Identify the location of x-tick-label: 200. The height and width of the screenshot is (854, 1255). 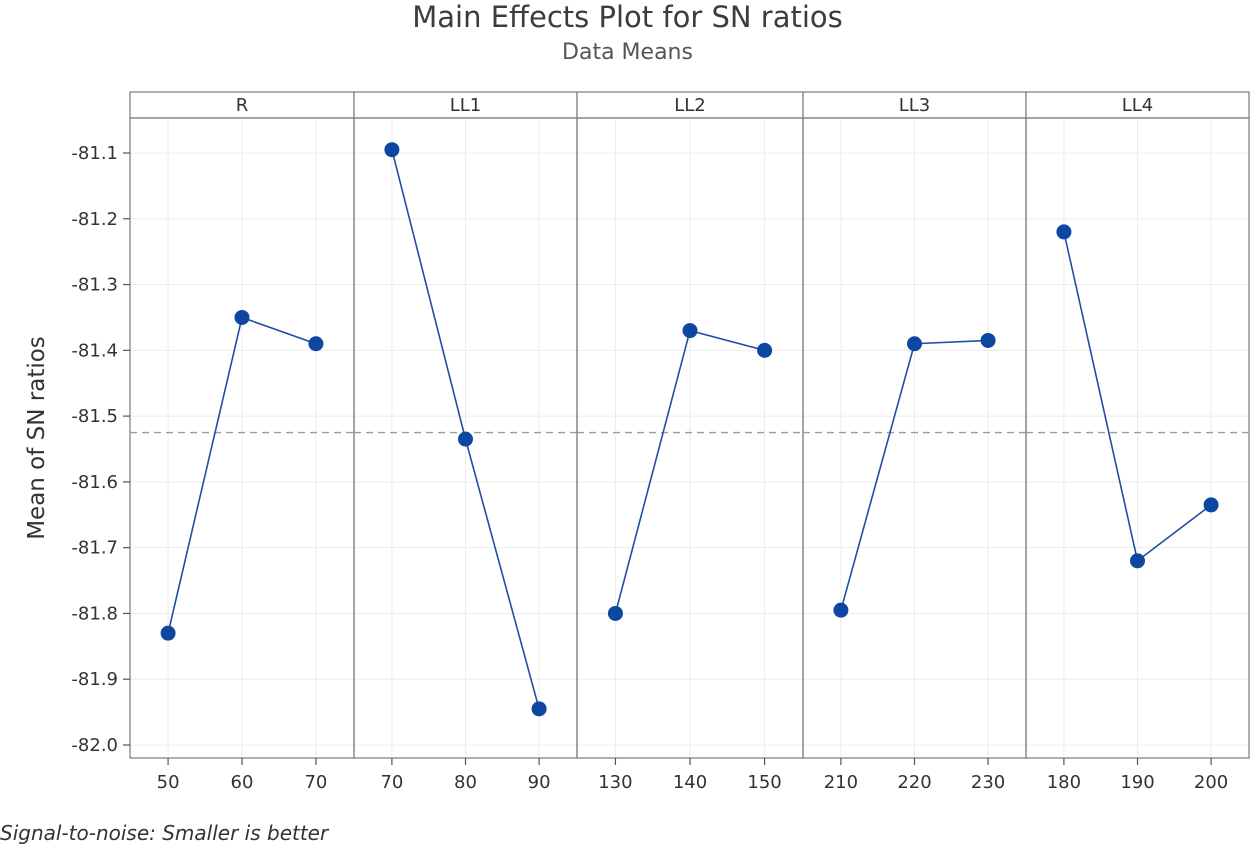
(1211, 782).